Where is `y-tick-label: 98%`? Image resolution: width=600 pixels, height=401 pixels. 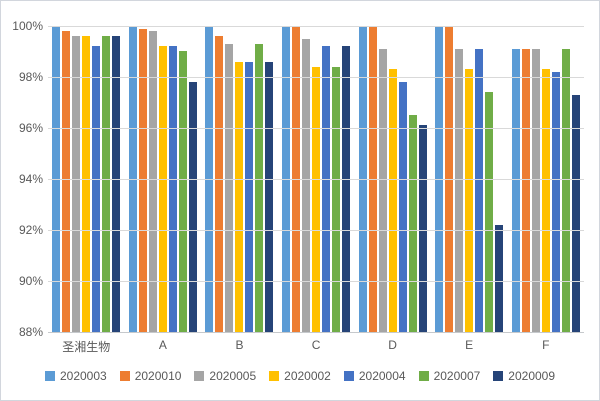
y-tick-label: 98% is located at coordinates (30, 77).